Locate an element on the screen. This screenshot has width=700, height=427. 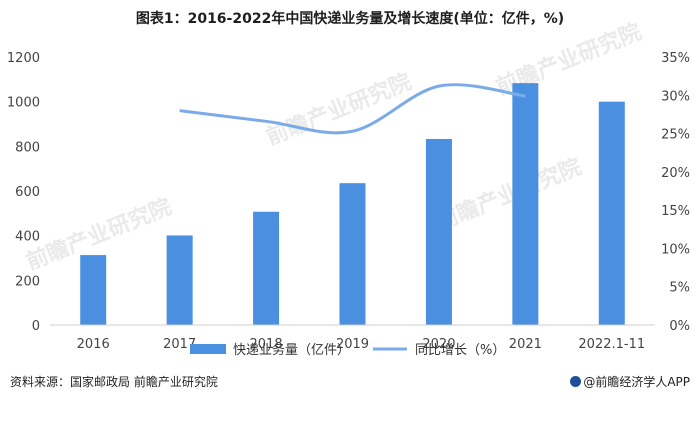
x-tick-label: 2016 is located at coordinates (93, 344).